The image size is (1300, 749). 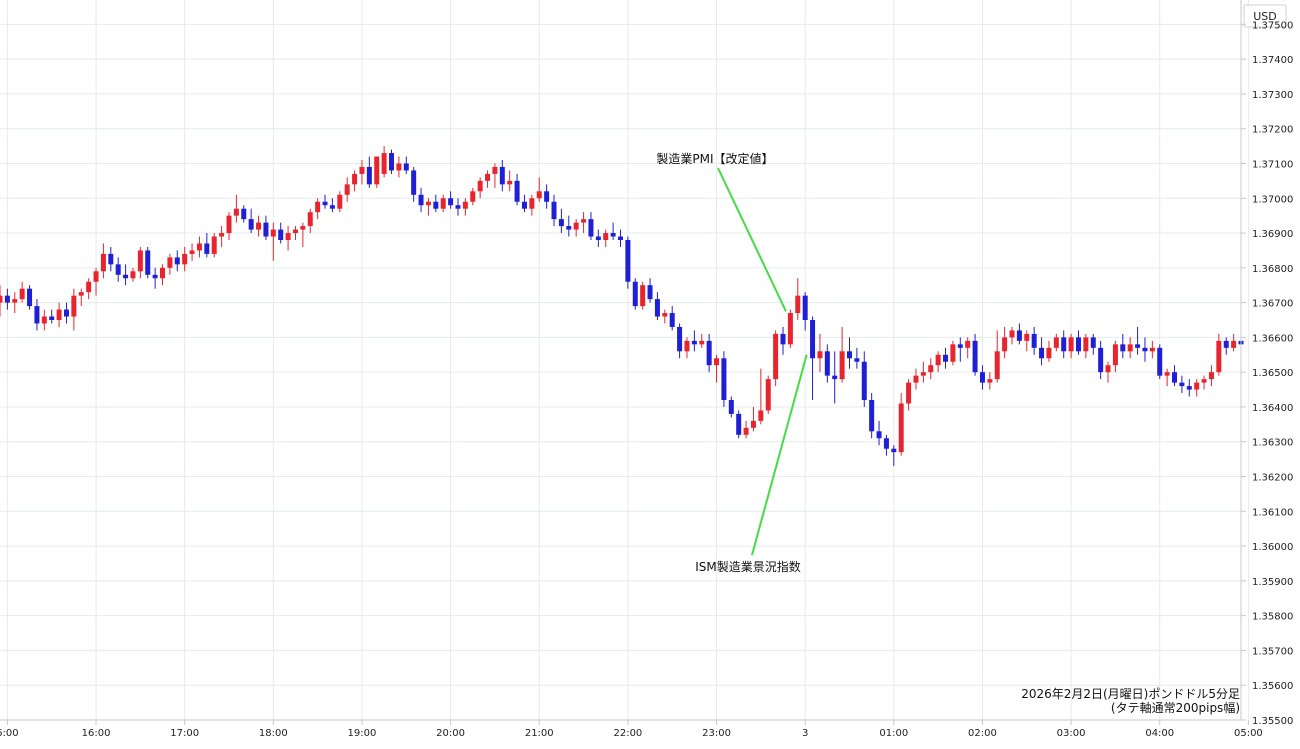 I want to click on x-tick-label: 21:00, so click(x=539, y=733).